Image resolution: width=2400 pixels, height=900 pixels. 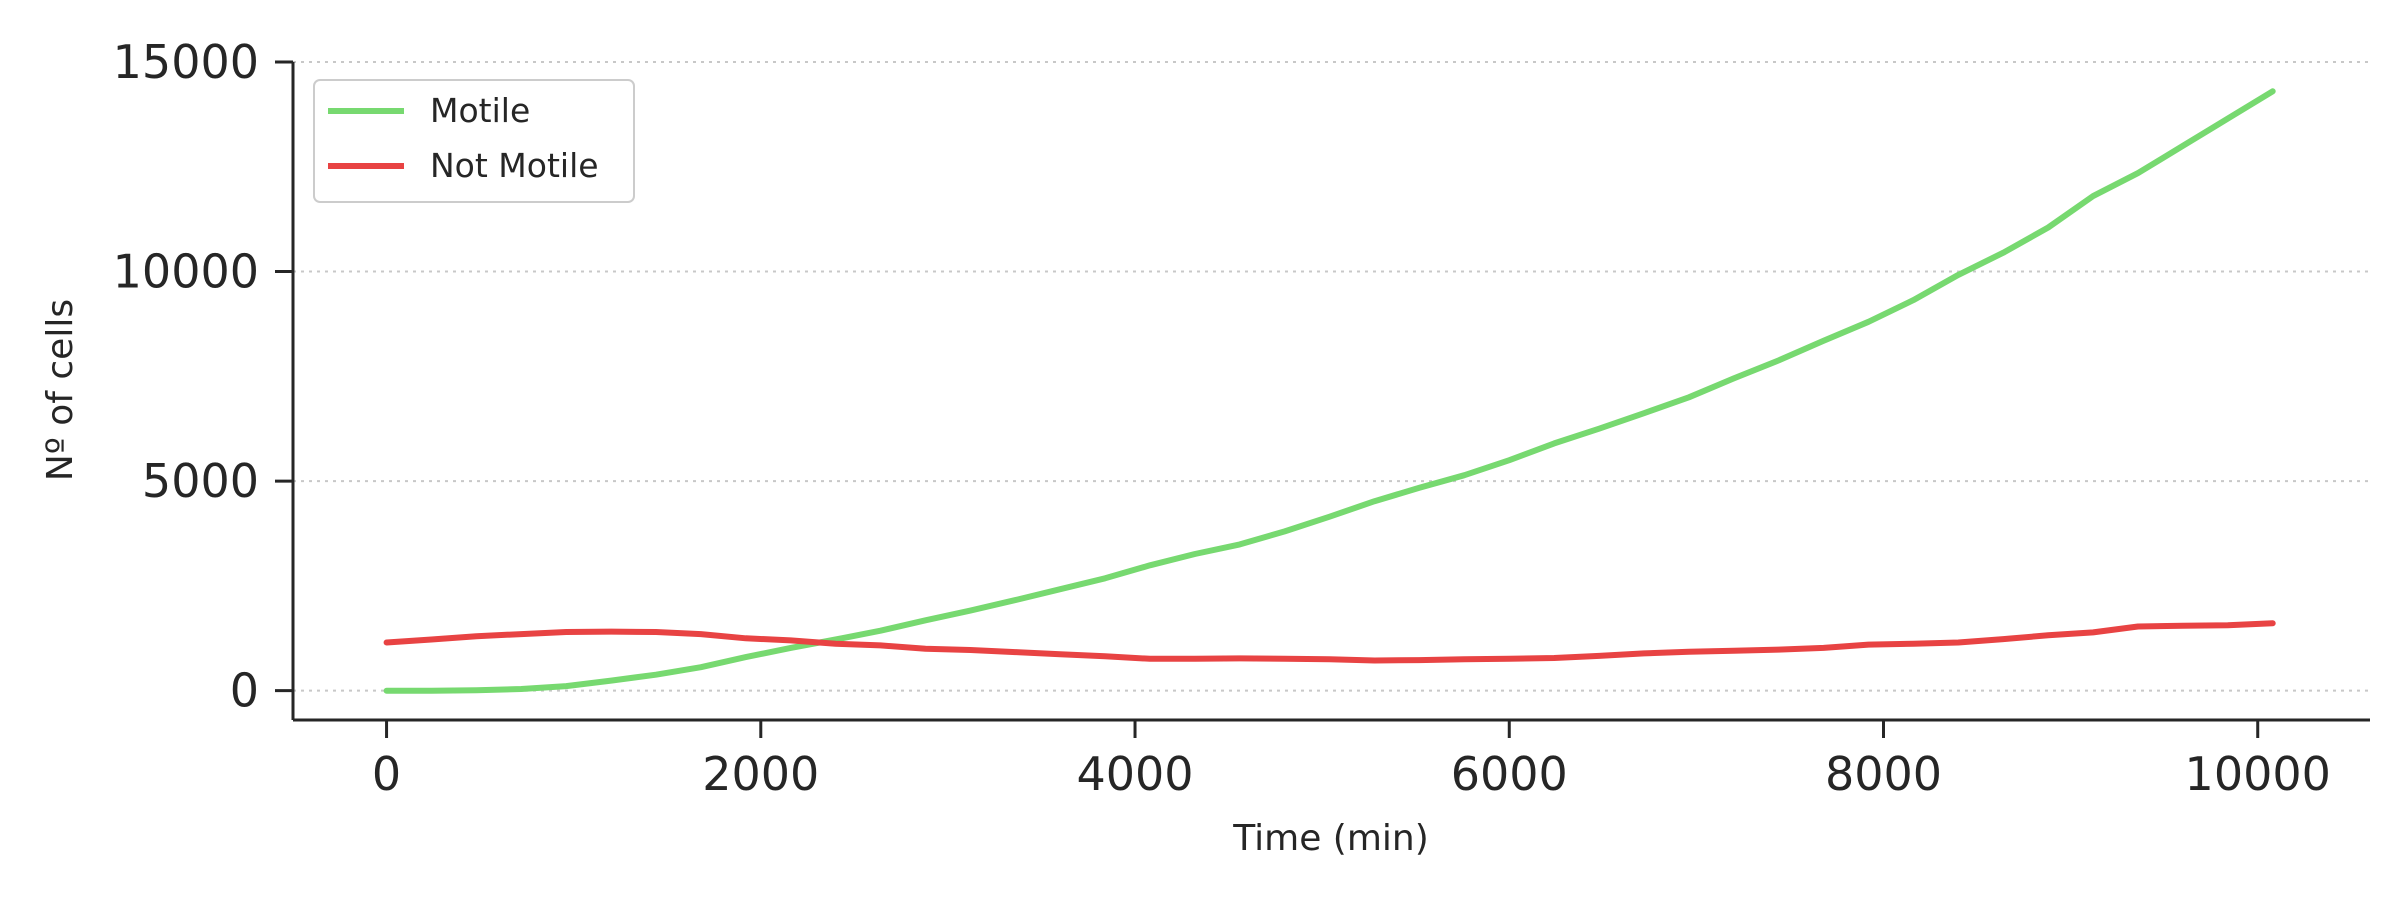 I want to click on x-ticks: 0 2000 4000 6000 8000 10000, so click(x=1351, y=760).